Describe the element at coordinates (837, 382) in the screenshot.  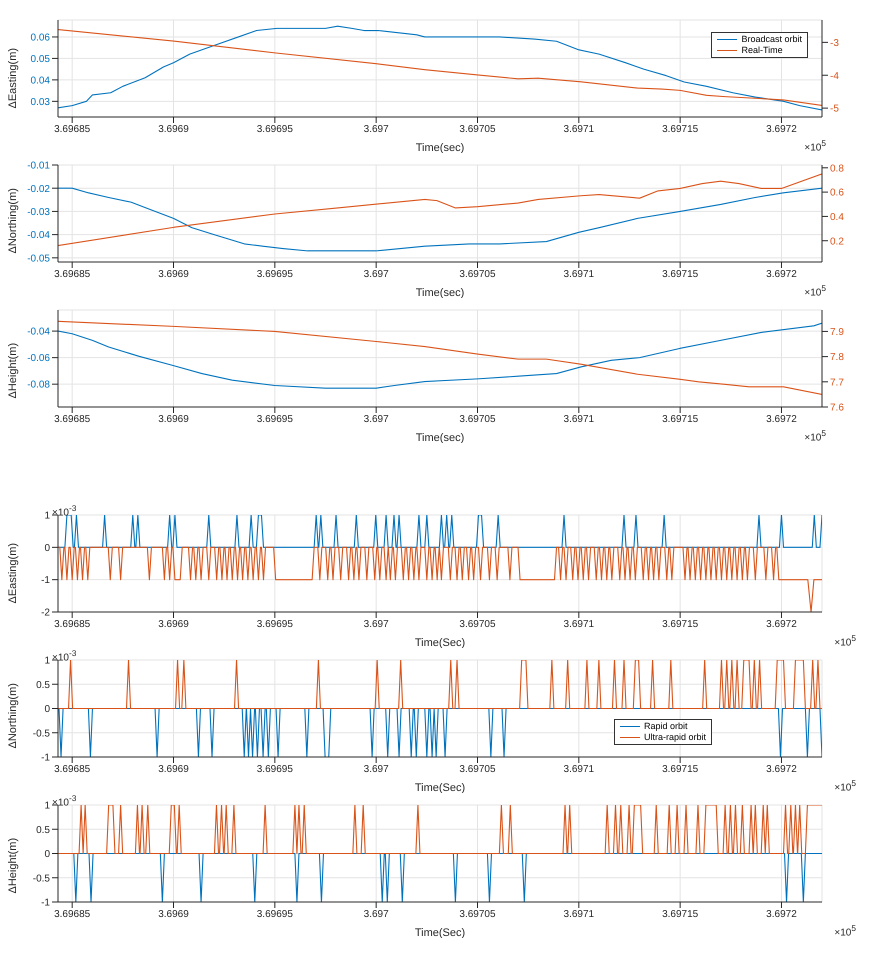
I see `y2-tick-label: 7.7` at that location.